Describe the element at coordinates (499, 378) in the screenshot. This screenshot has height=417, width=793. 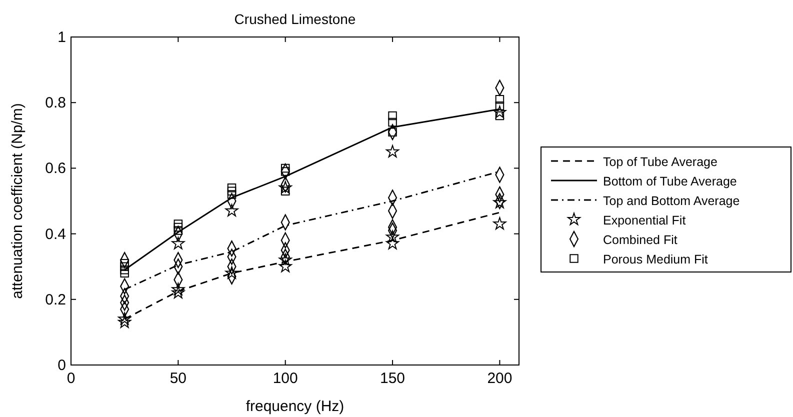
I see `x-tick-label: 200` at that location.